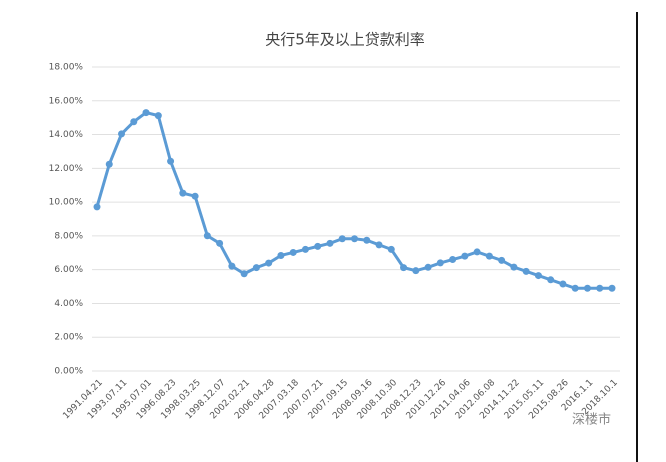  I want to click on y-tick-label: 16.00%, so click(66, 101).